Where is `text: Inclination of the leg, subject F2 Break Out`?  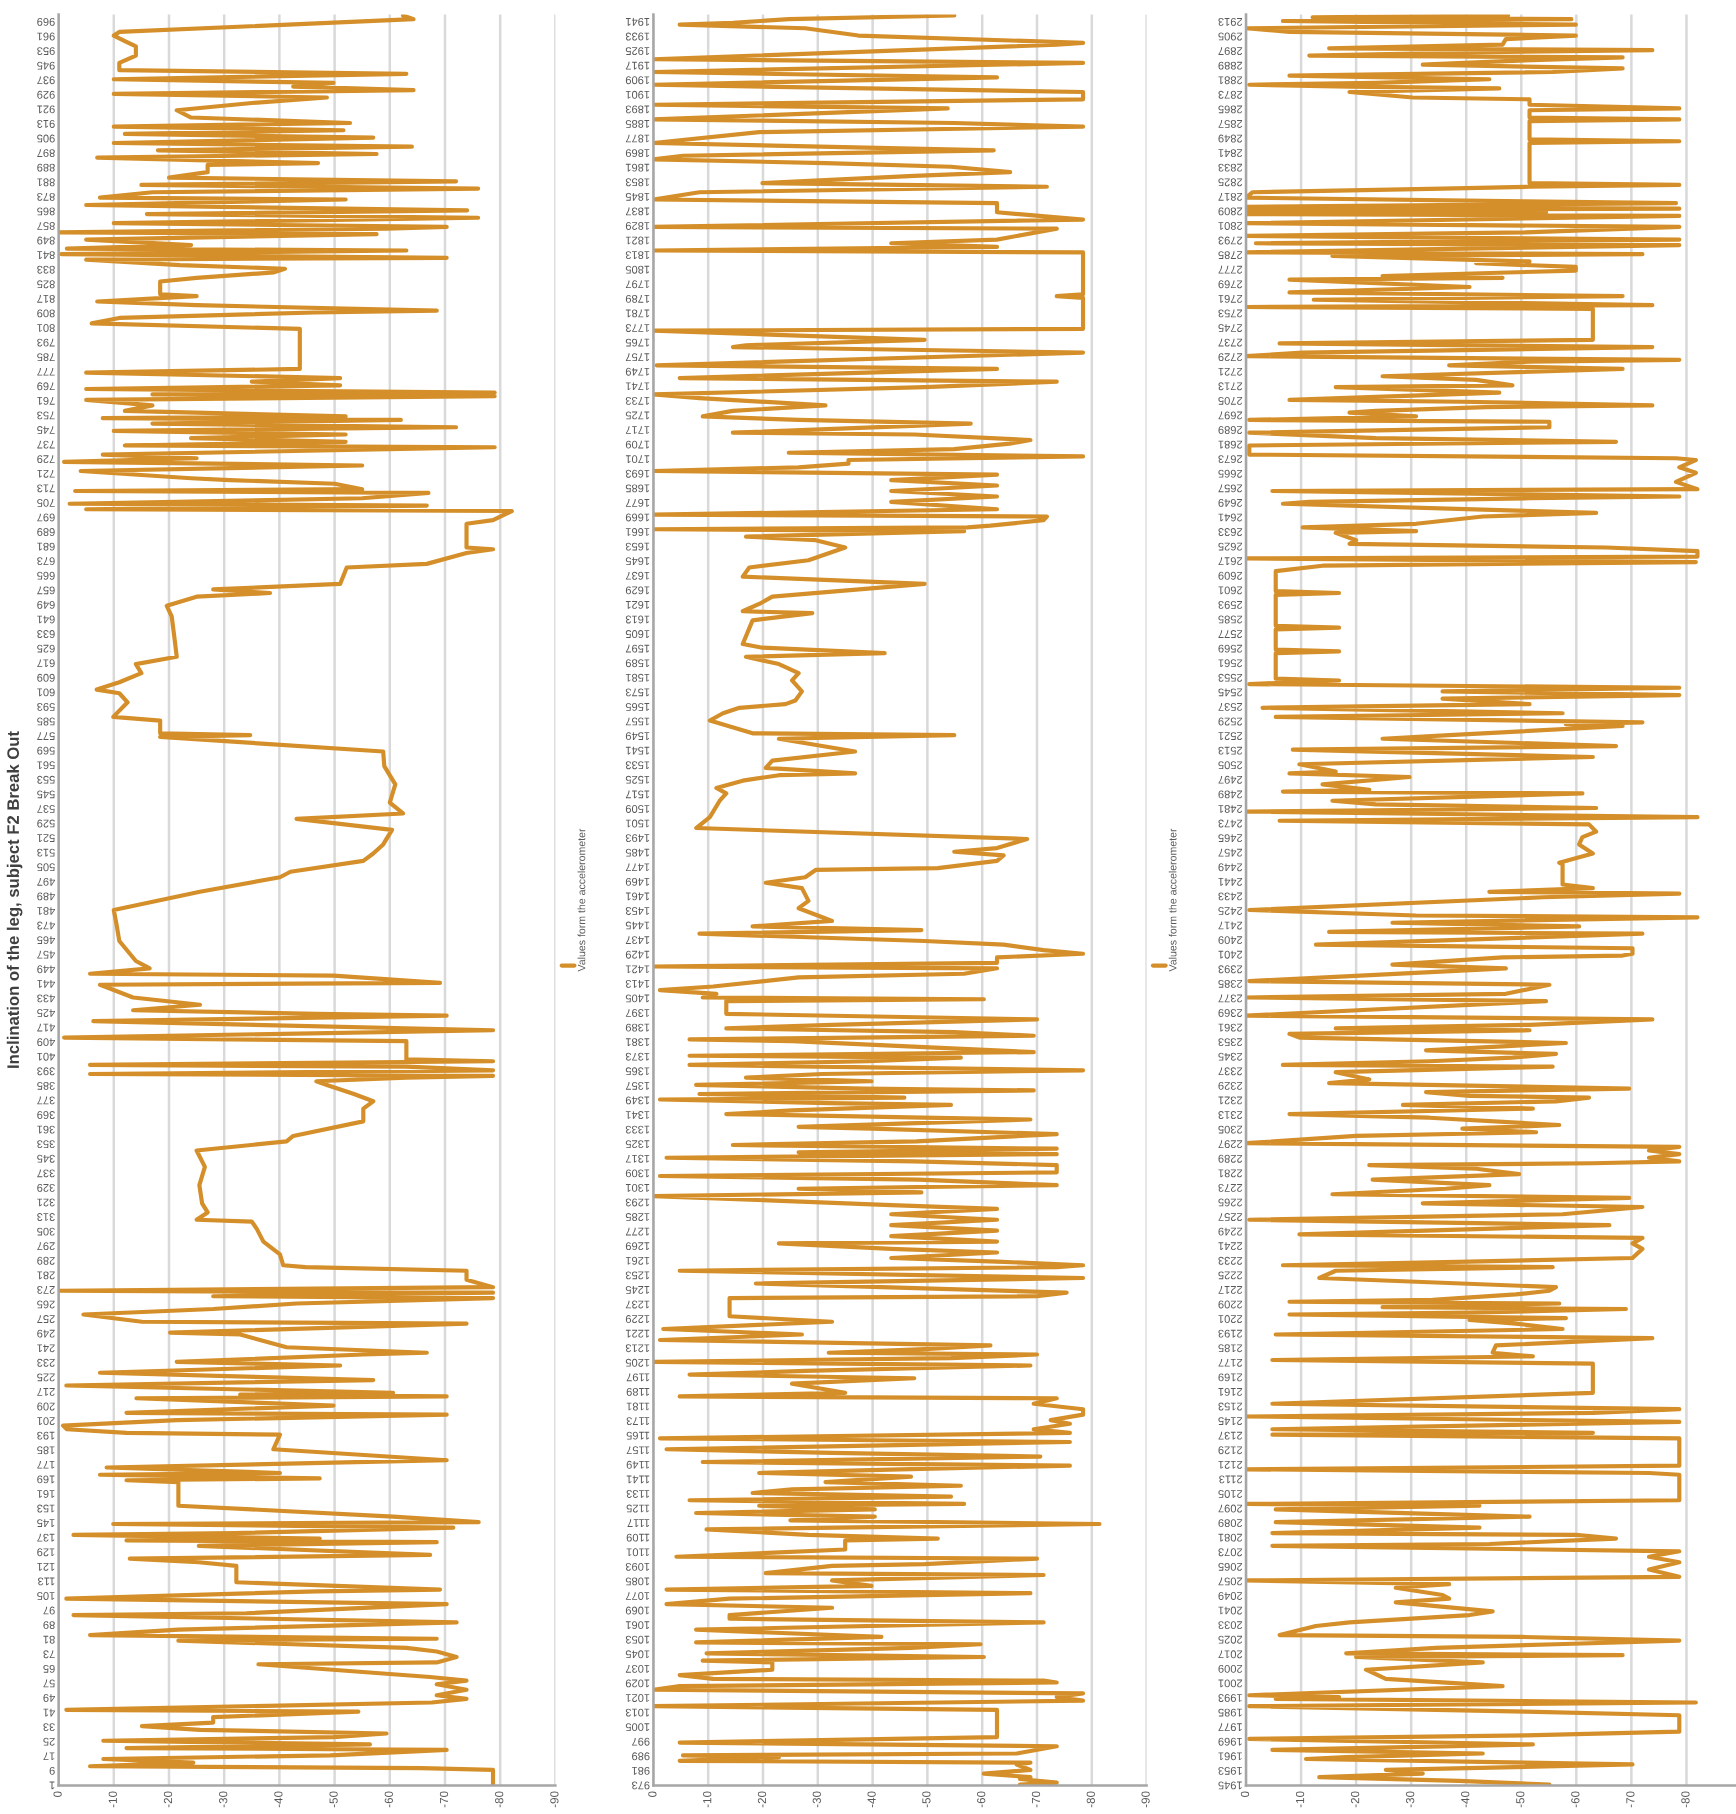
text: Inclination of the leg, subject F2 Break Out is located at coordinates (14, 899).